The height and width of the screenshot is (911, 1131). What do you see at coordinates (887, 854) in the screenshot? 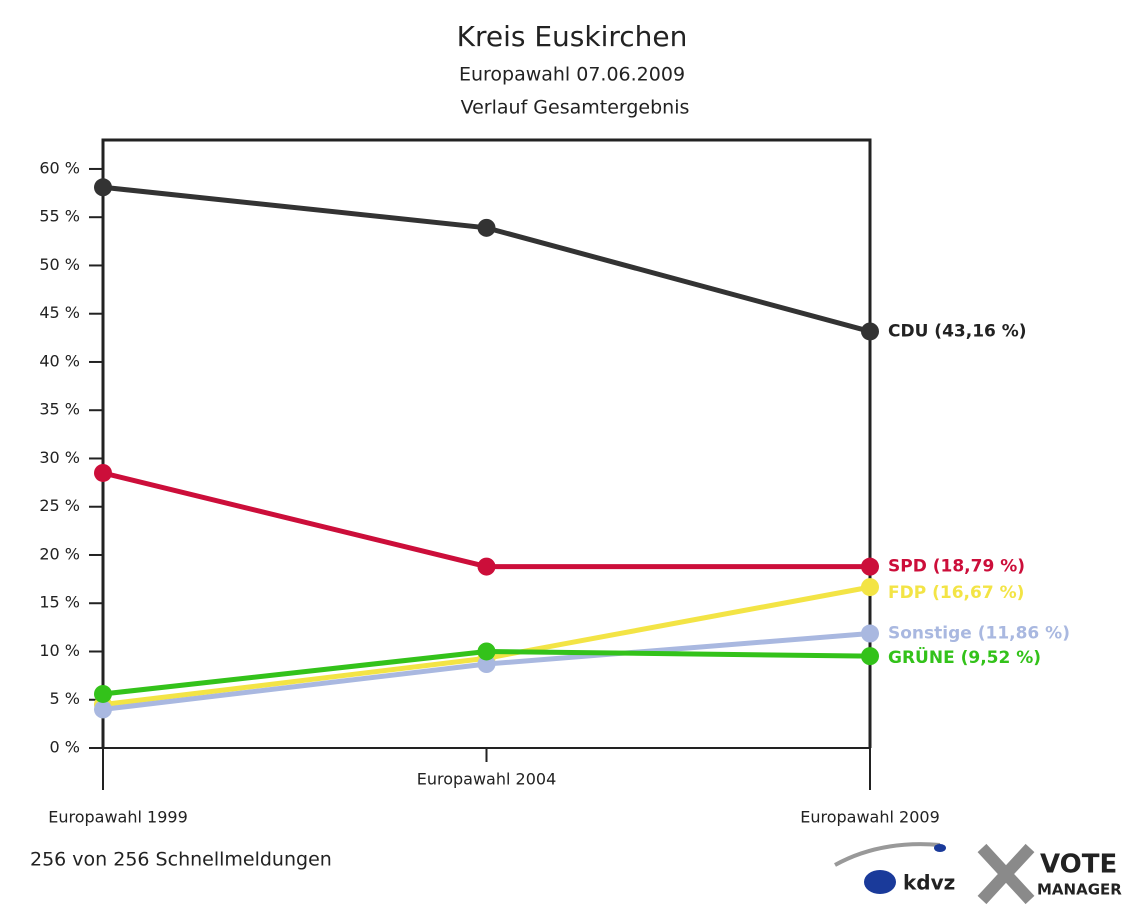
I see `logo-swoosh` at bounding box center [887, 854].